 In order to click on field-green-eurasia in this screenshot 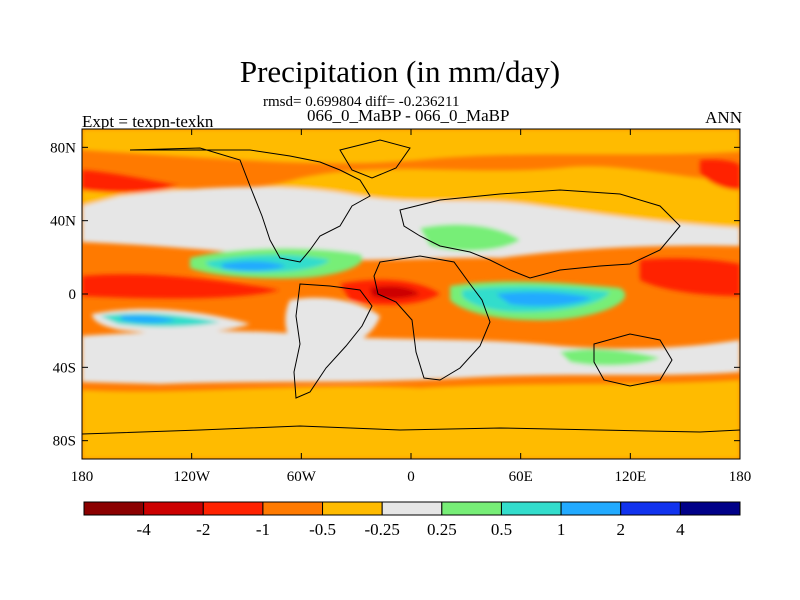, I will do `click(470, 237)`.